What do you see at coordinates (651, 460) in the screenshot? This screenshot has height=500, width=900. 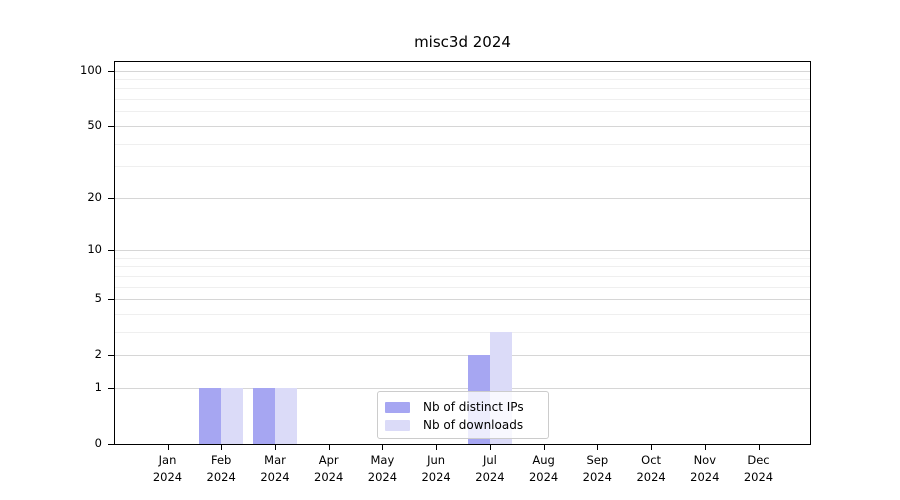 I see `x-tick-label-line: Oct` at bounding box center [651, 460].